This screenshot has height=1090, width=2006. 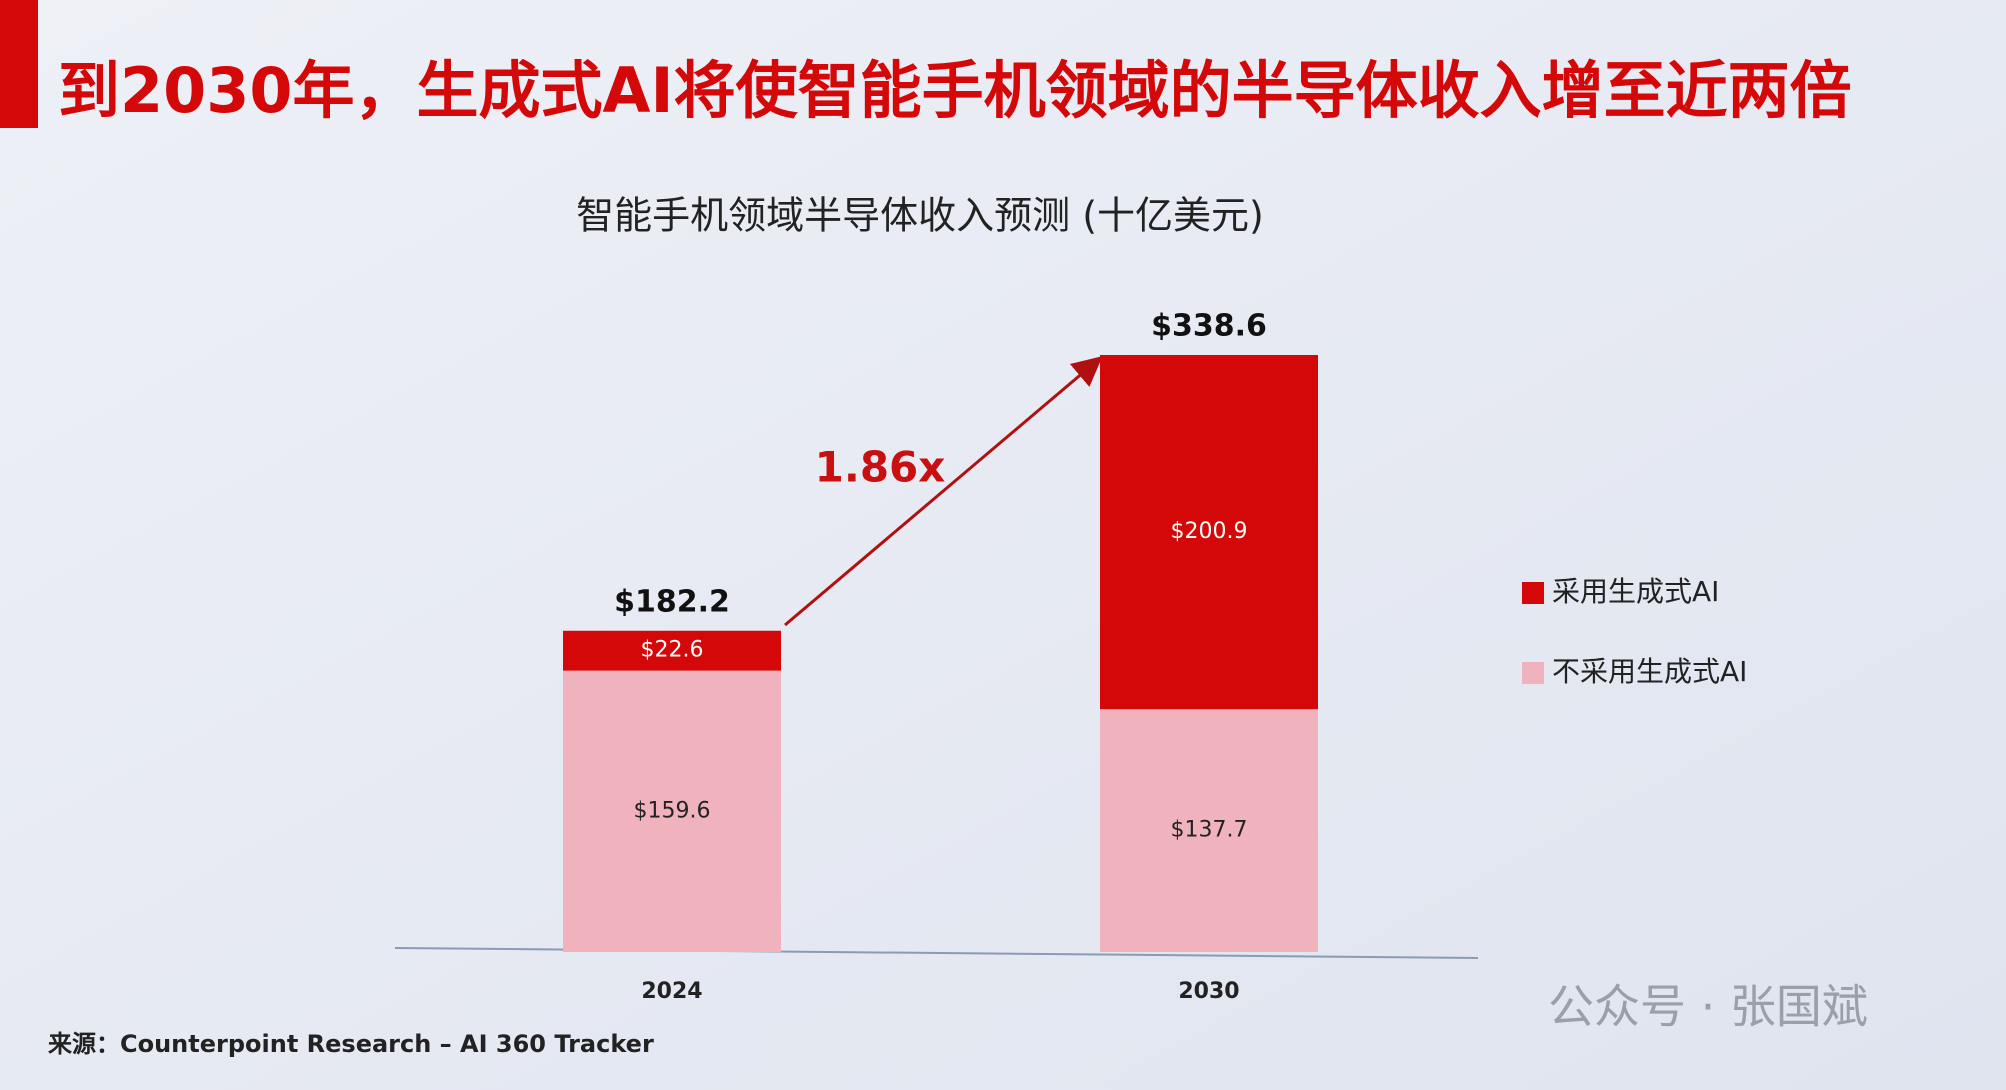 I want to click on data-label: $159.6, so click(x=672, y=810).